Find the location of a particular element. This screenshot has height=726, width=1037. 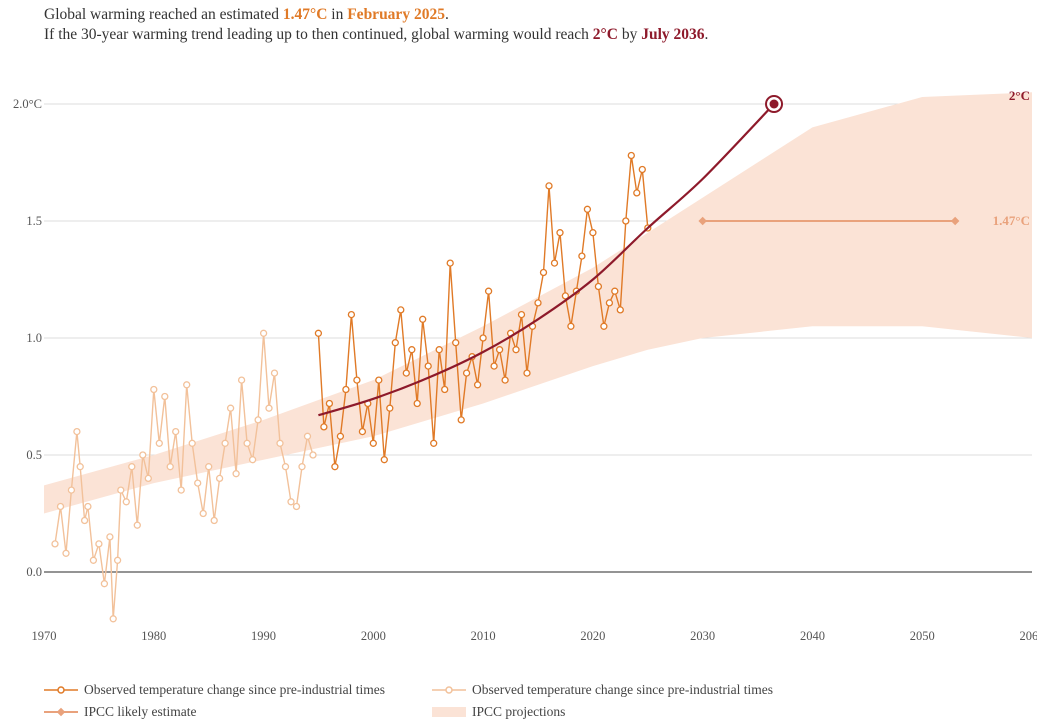

header-line1-prefix: Global warming reached an estimated is located at coordinates (163, 14).